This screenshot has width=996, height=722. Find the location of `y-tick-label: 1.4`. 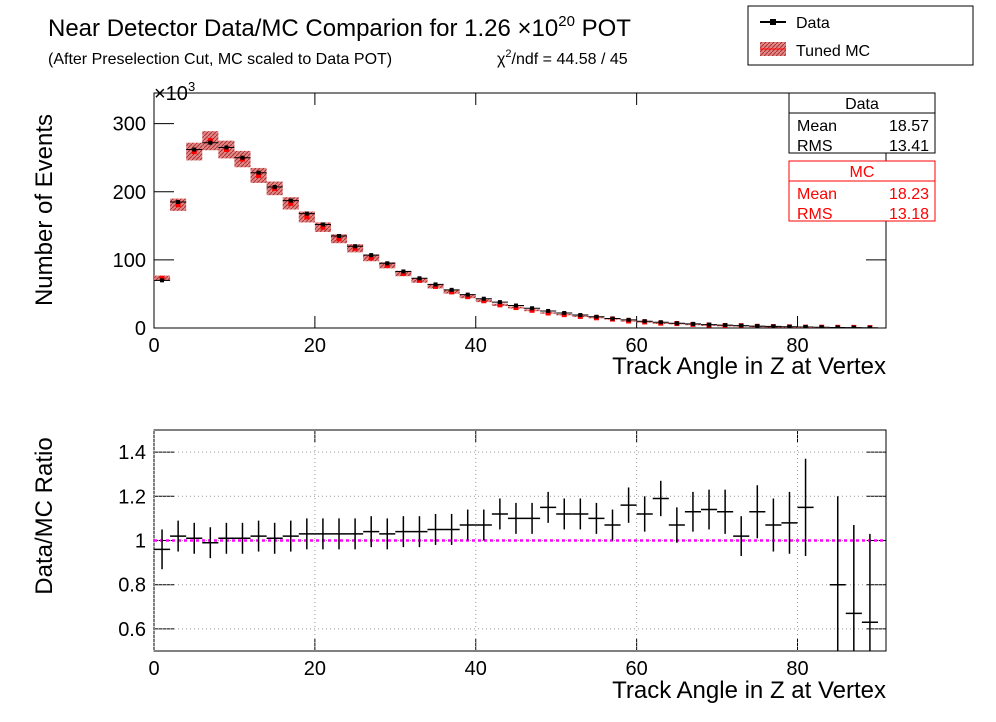

y-tick-label: 1.4 is located at coordinates (132, 453).